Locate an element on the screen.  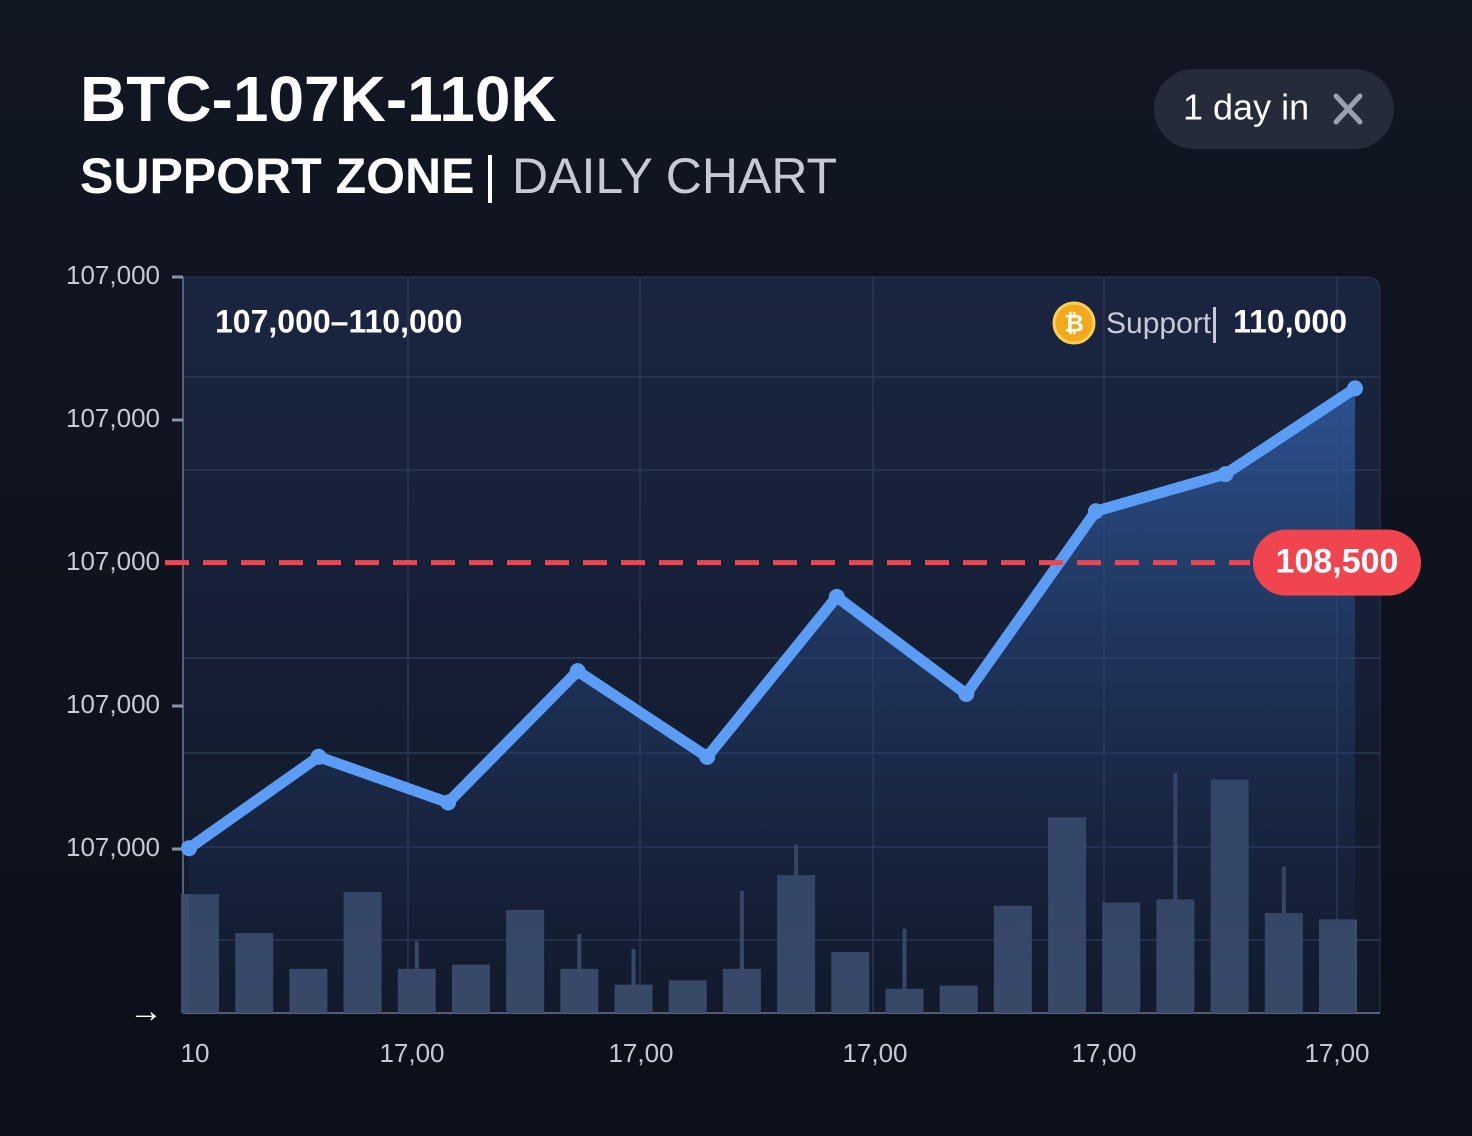
bitcoin-icon is located at coordinates (1074, 323).